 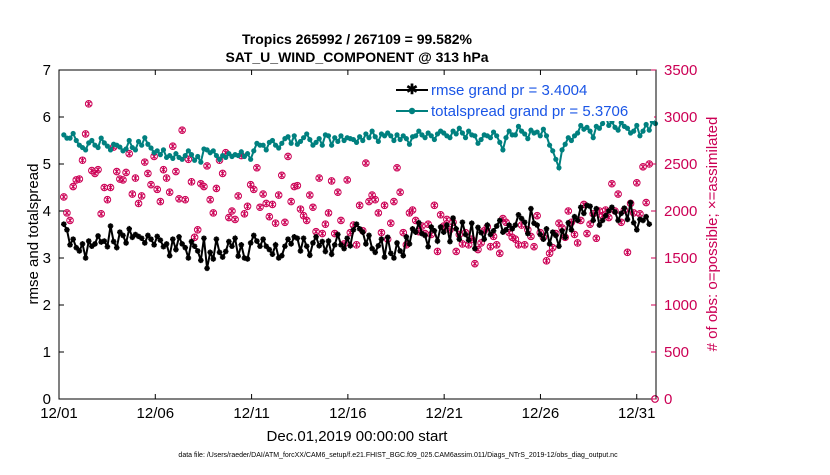 I want to click on chart-title: Tropics 265992 / 267109 = 99.582%, so click(x=357, y=39).